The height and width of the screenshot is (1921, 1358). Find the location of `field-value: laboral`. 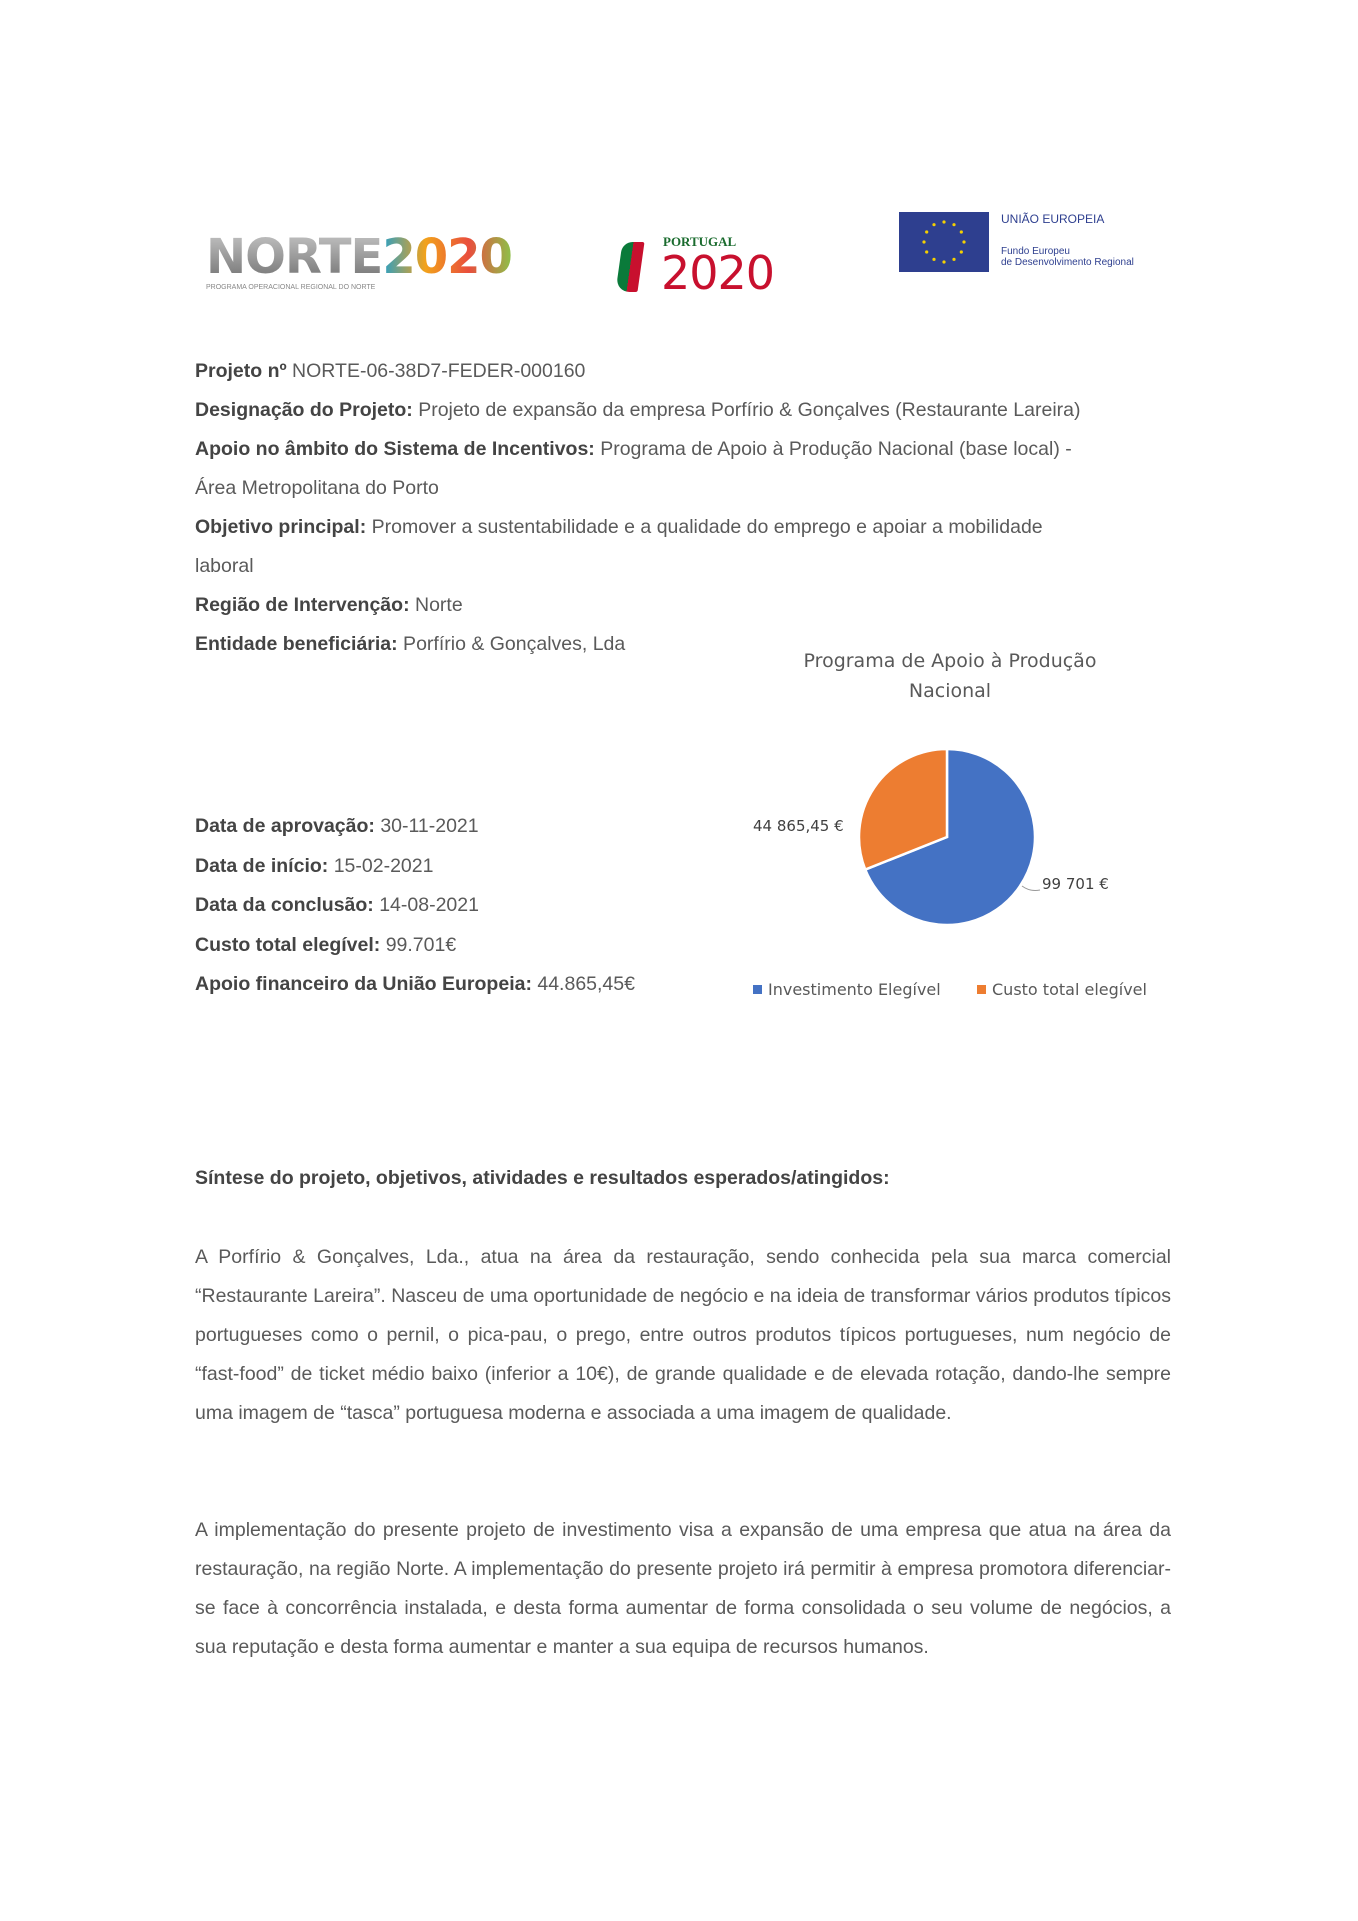

field-value: laboral is located at coordinates (224, 566).